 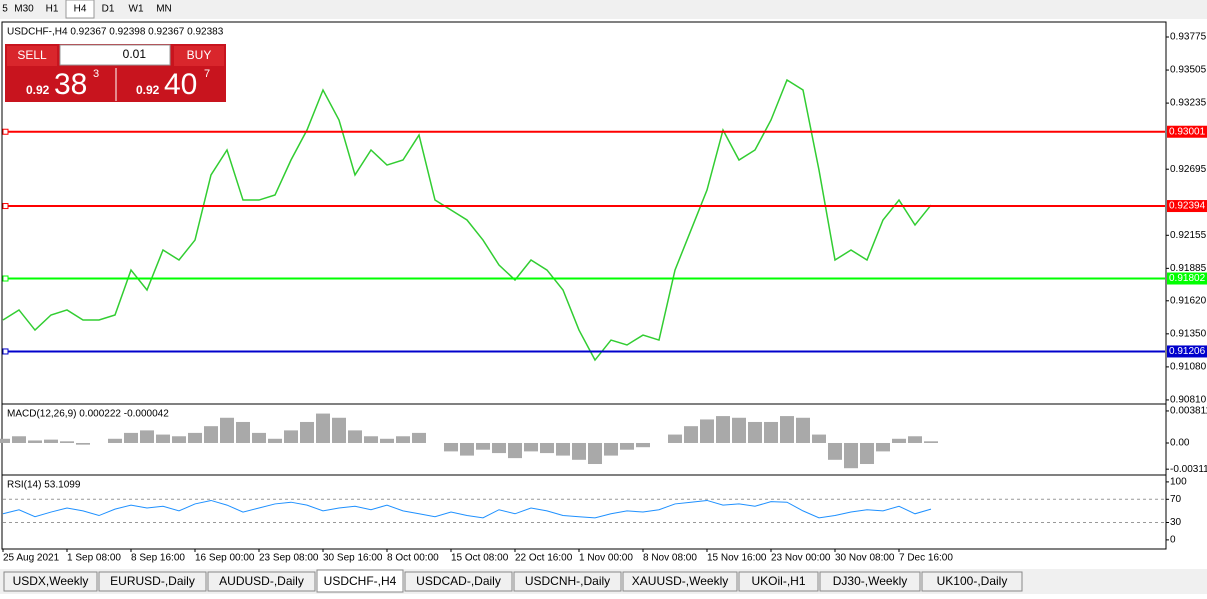 I want to click on tab-label: XAUUSD-,Weekly, so click(x=680, y=581).